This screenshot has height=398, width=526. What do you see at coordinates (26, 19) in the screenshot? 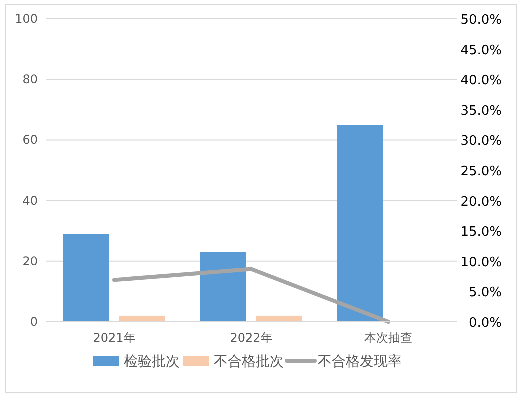
I see `y-tick-label: 100` at bounding box center [26, 19].